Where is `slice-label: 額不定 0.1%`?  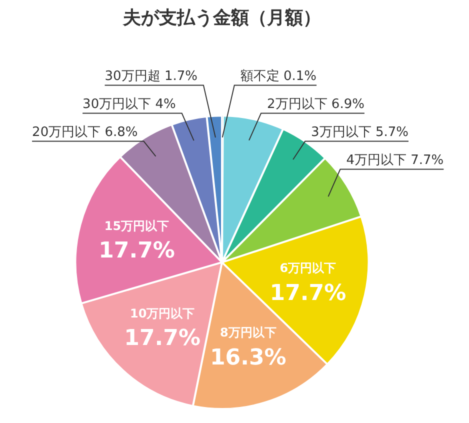 slice-label: 額不定 0.1% is located at coordinates (278, 76).